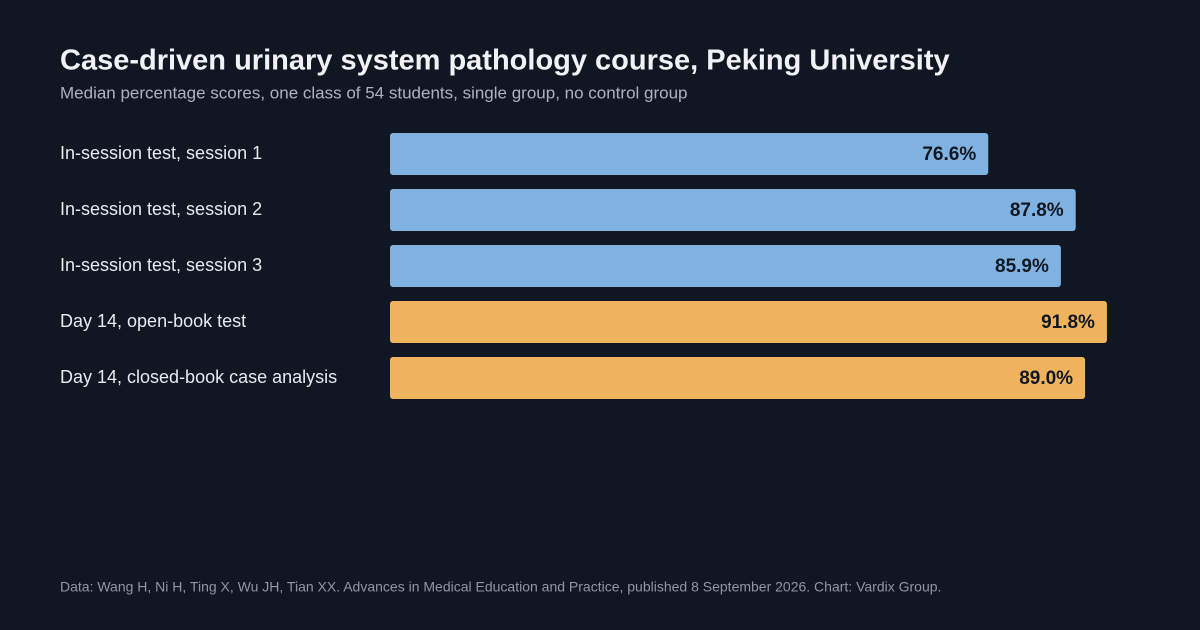  I want to click on category-label: In-session test, session 1, so click(161, 153).